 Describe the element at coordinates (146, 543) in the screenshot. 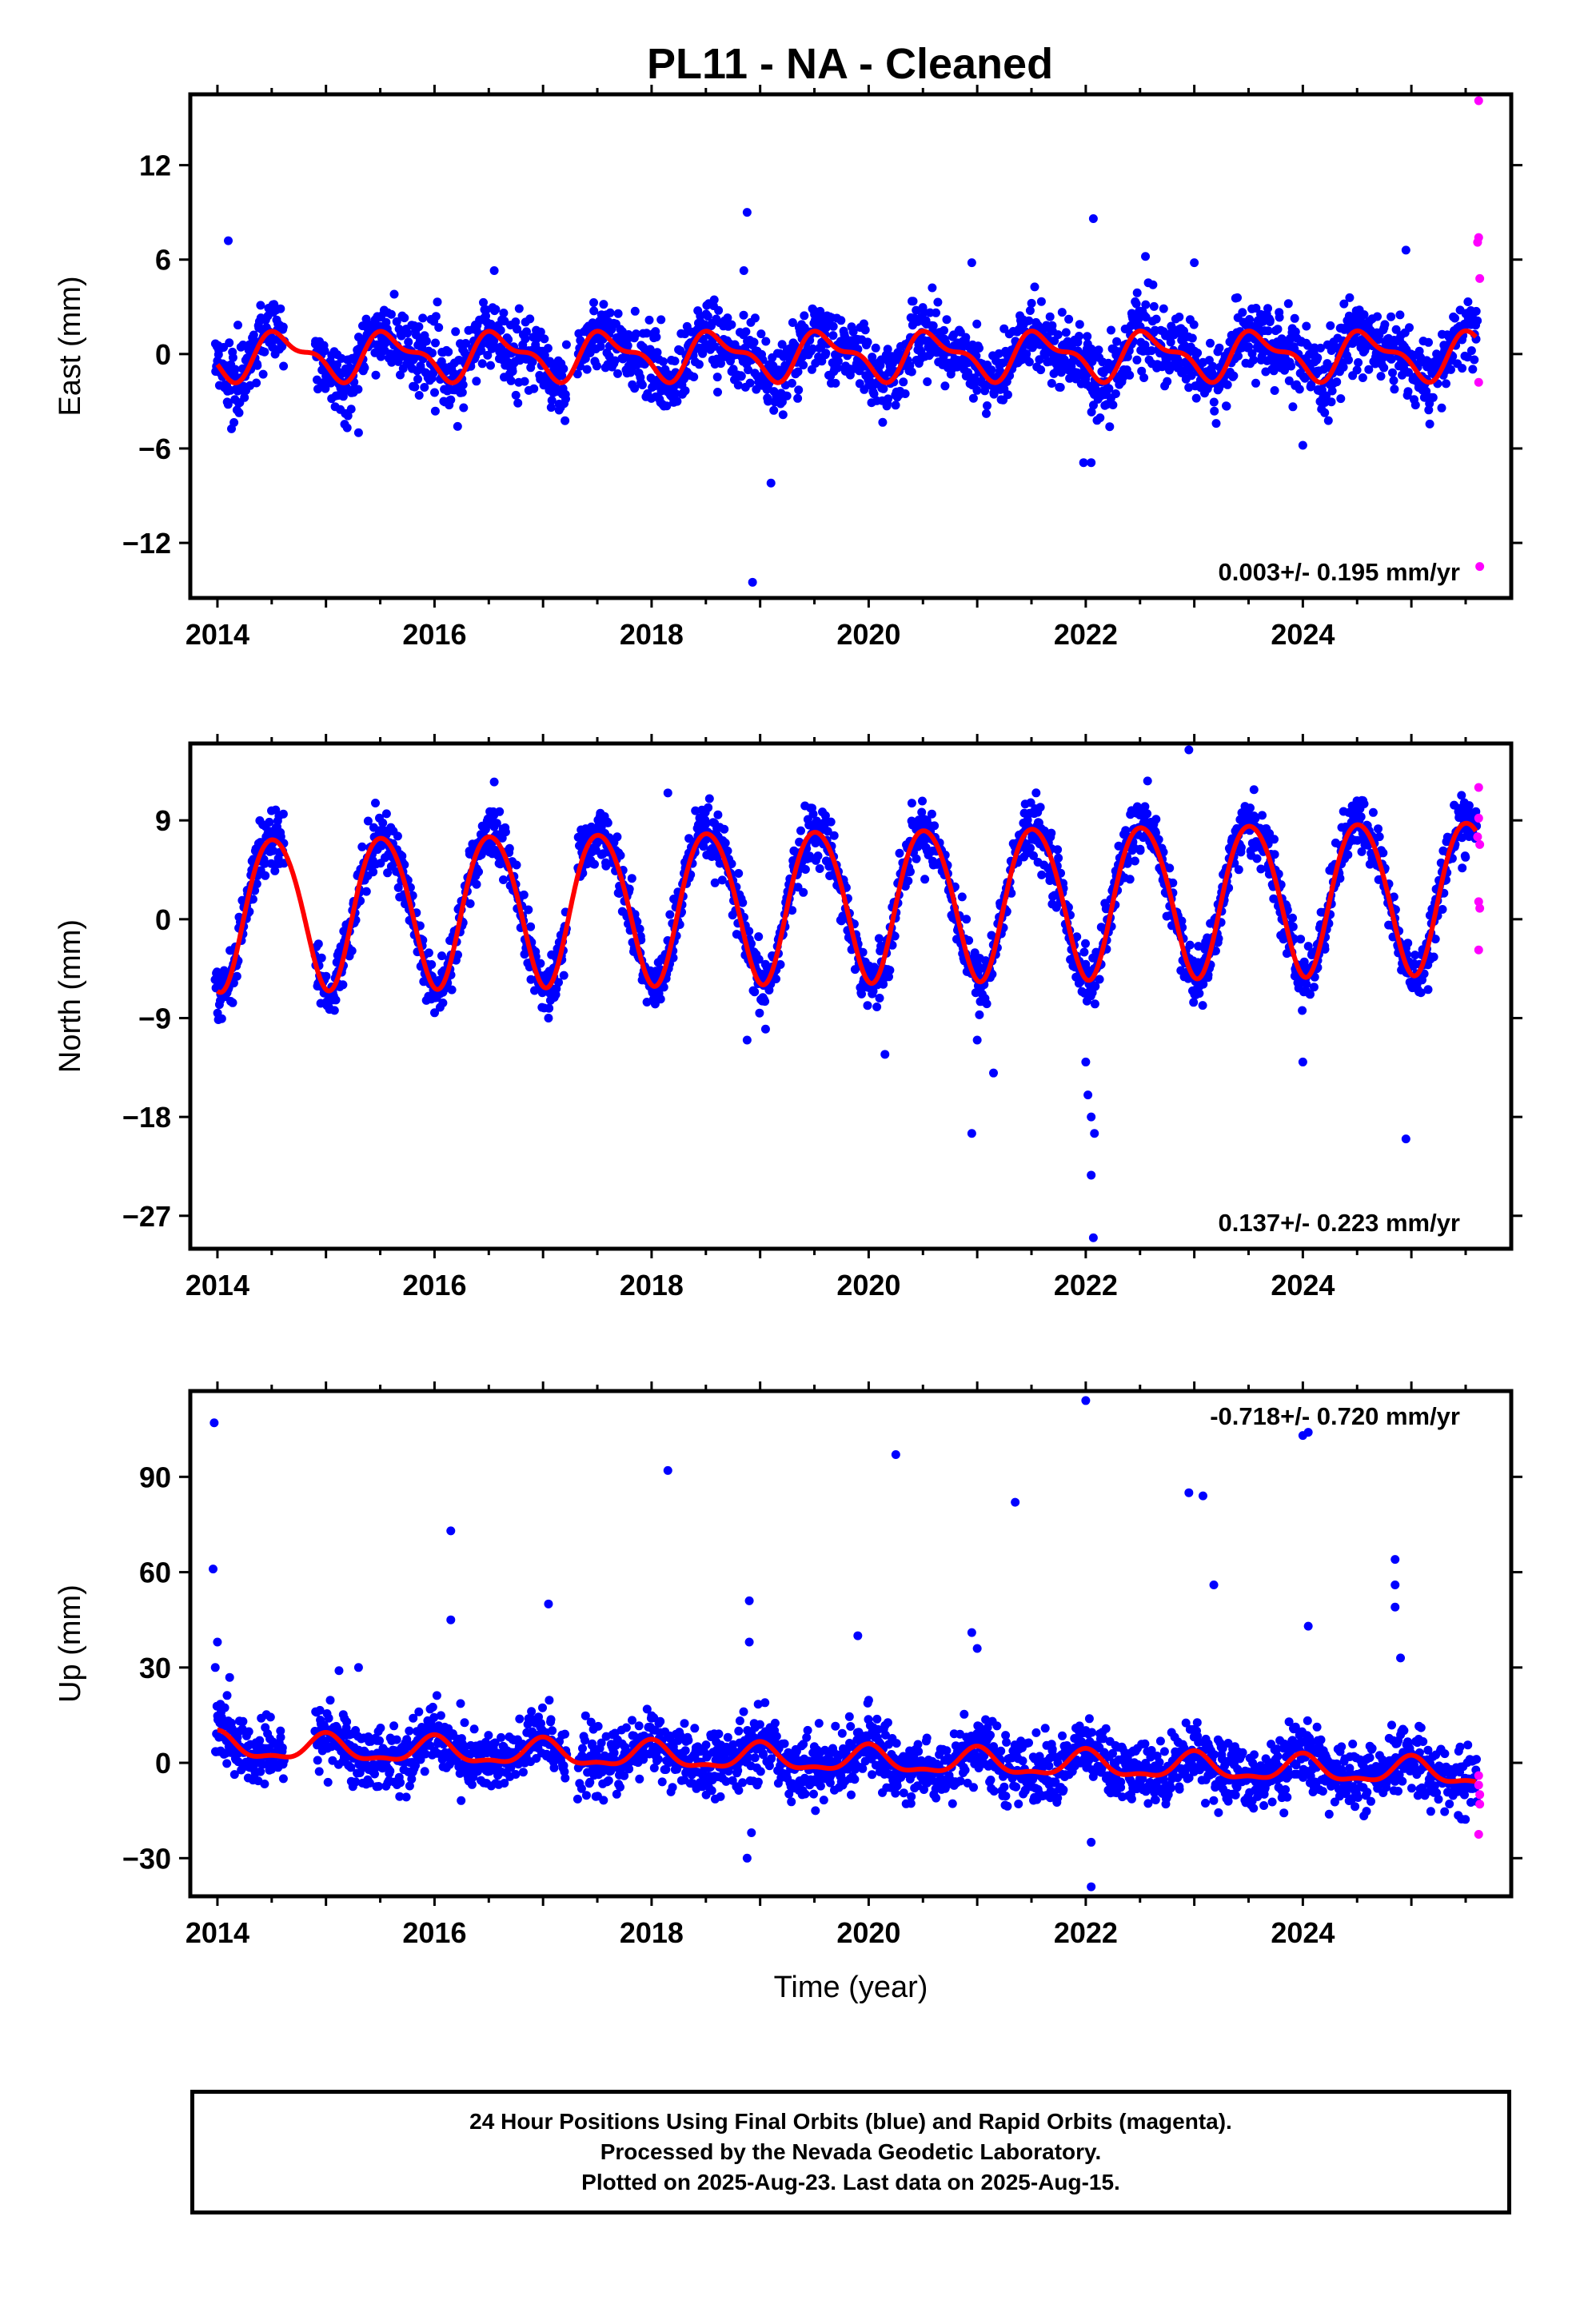

I see `east-y-tick-label: −12` at that location.